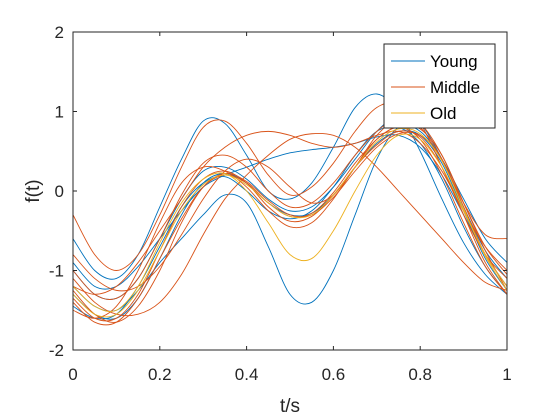  What do you see at coordinates (59, 191) in the screenshot?
I see `y-tick-label: 0` at bounding box center [59, 191].